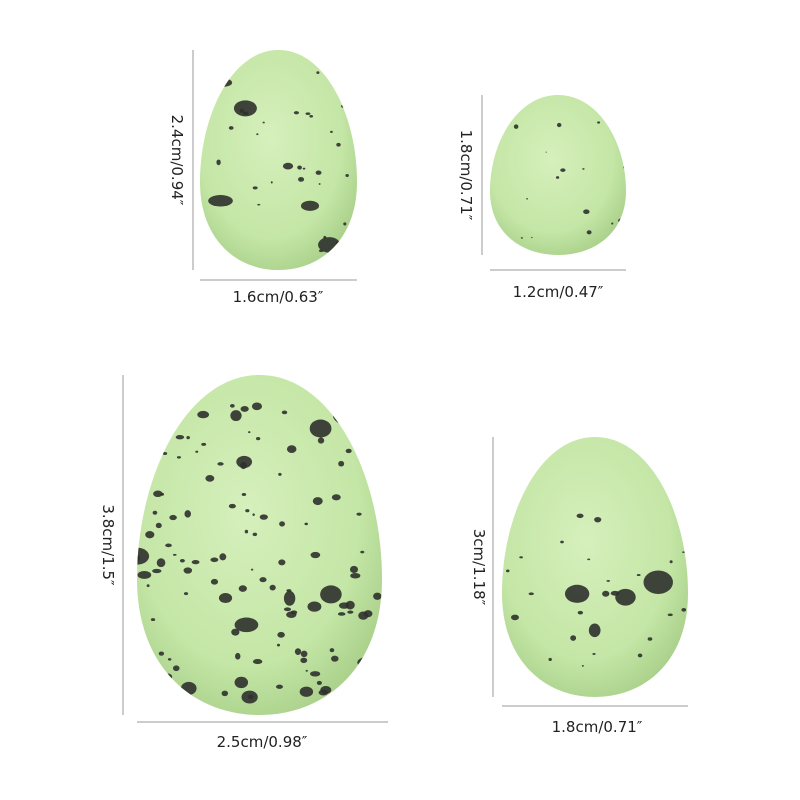 This screenshot has height=800, width=800. What do you see at coordinates (278, 297) in the screenshot?
I see `egg-1-width-label: 1.6cm/0.63″` at bounding box center [278, 297].